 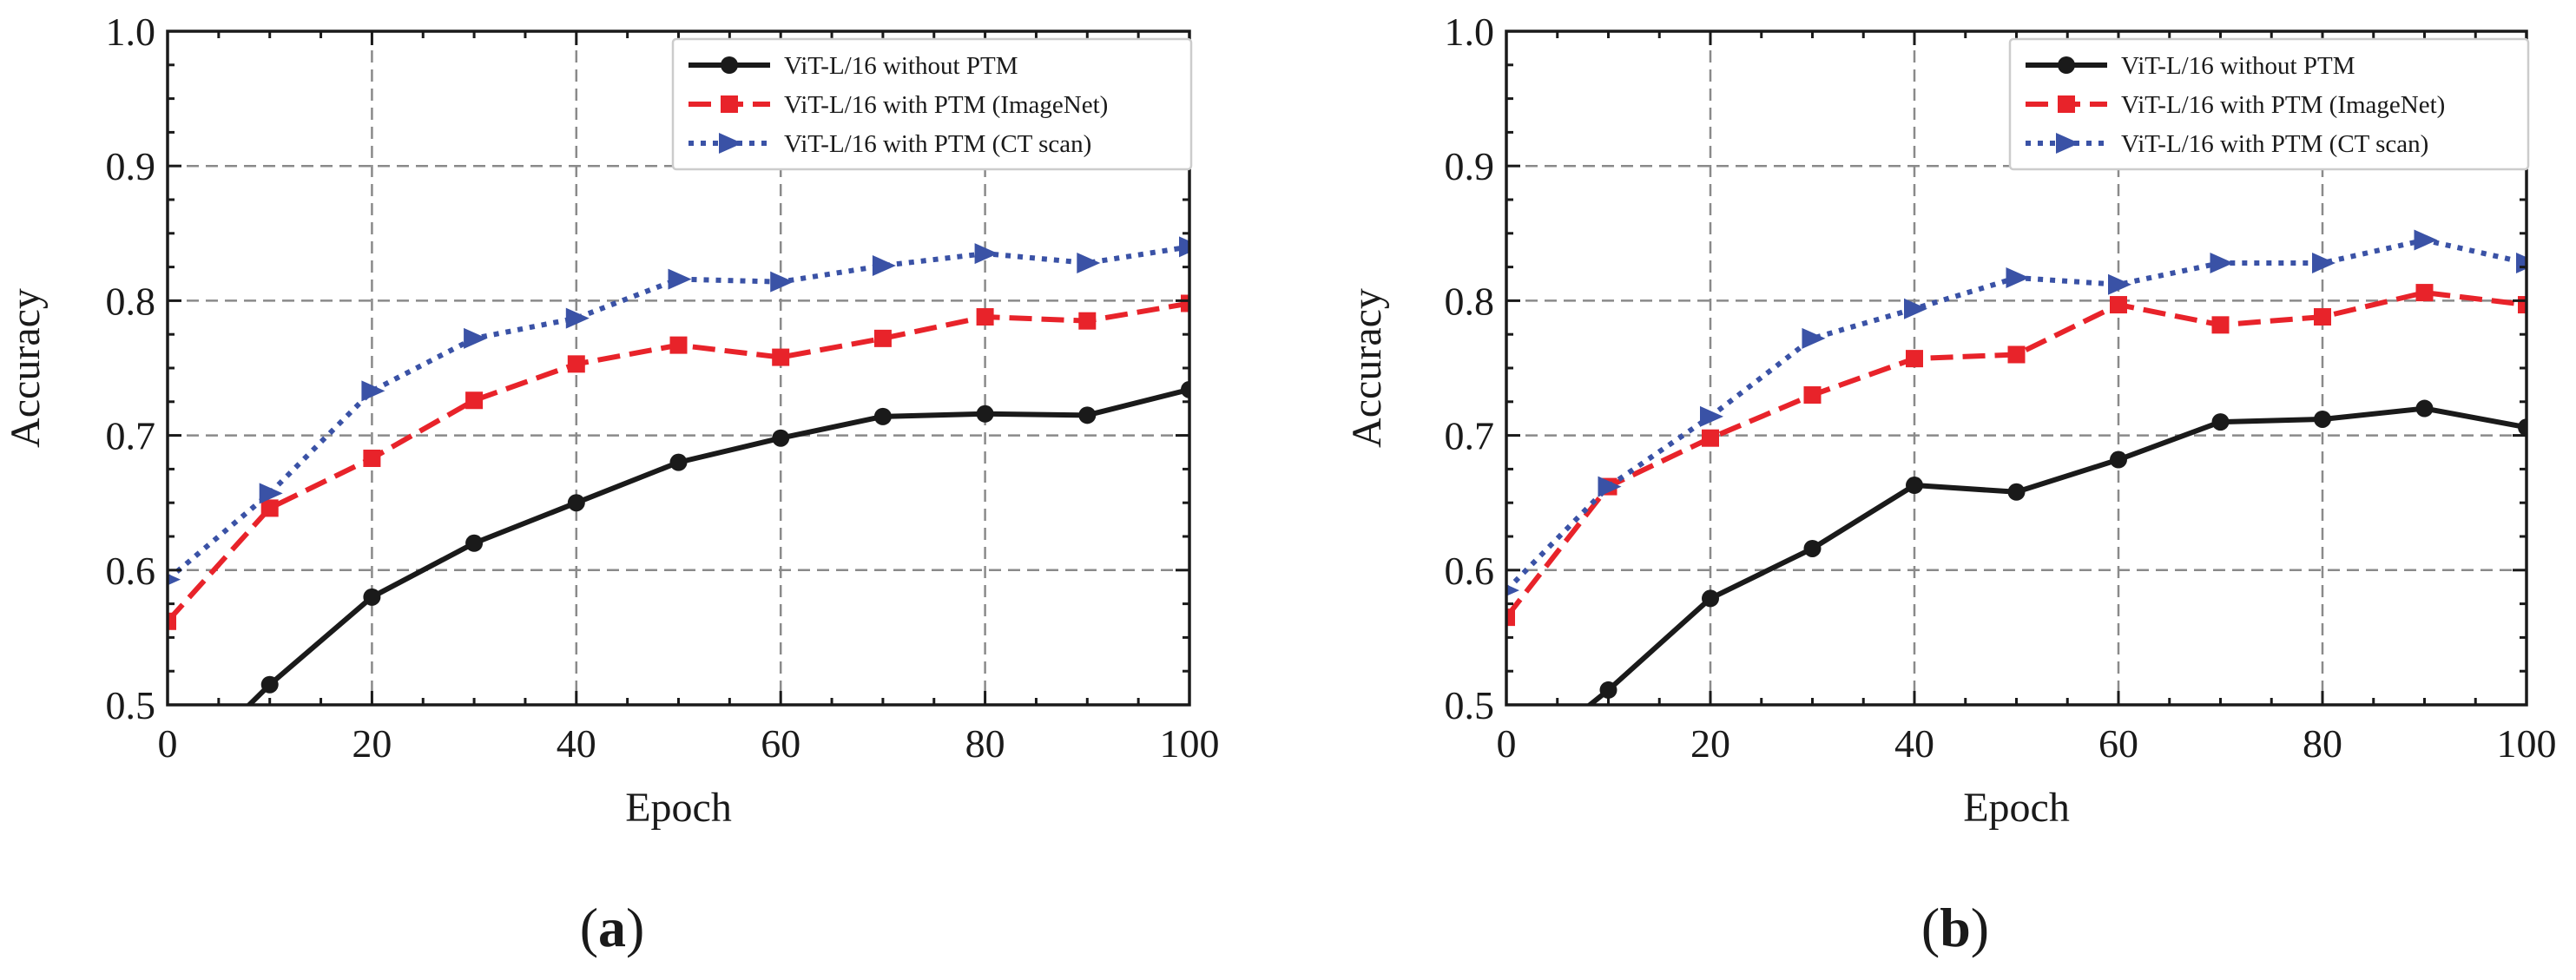 I want to click on chart-b-legend-label-0: ViT-L/16 without PTM, so click(x=2238, y=66).